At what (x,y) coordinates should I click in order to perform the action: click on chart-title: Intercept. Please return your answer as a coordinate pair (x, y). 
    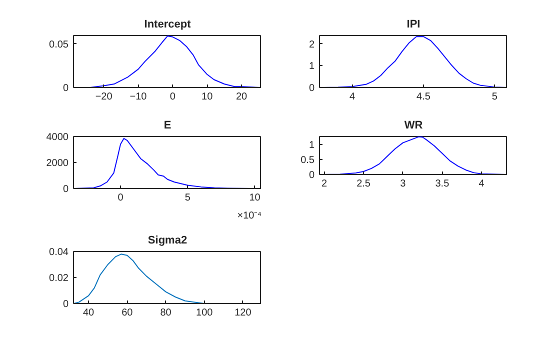
    Looking at the image, I should click on (168, 24).